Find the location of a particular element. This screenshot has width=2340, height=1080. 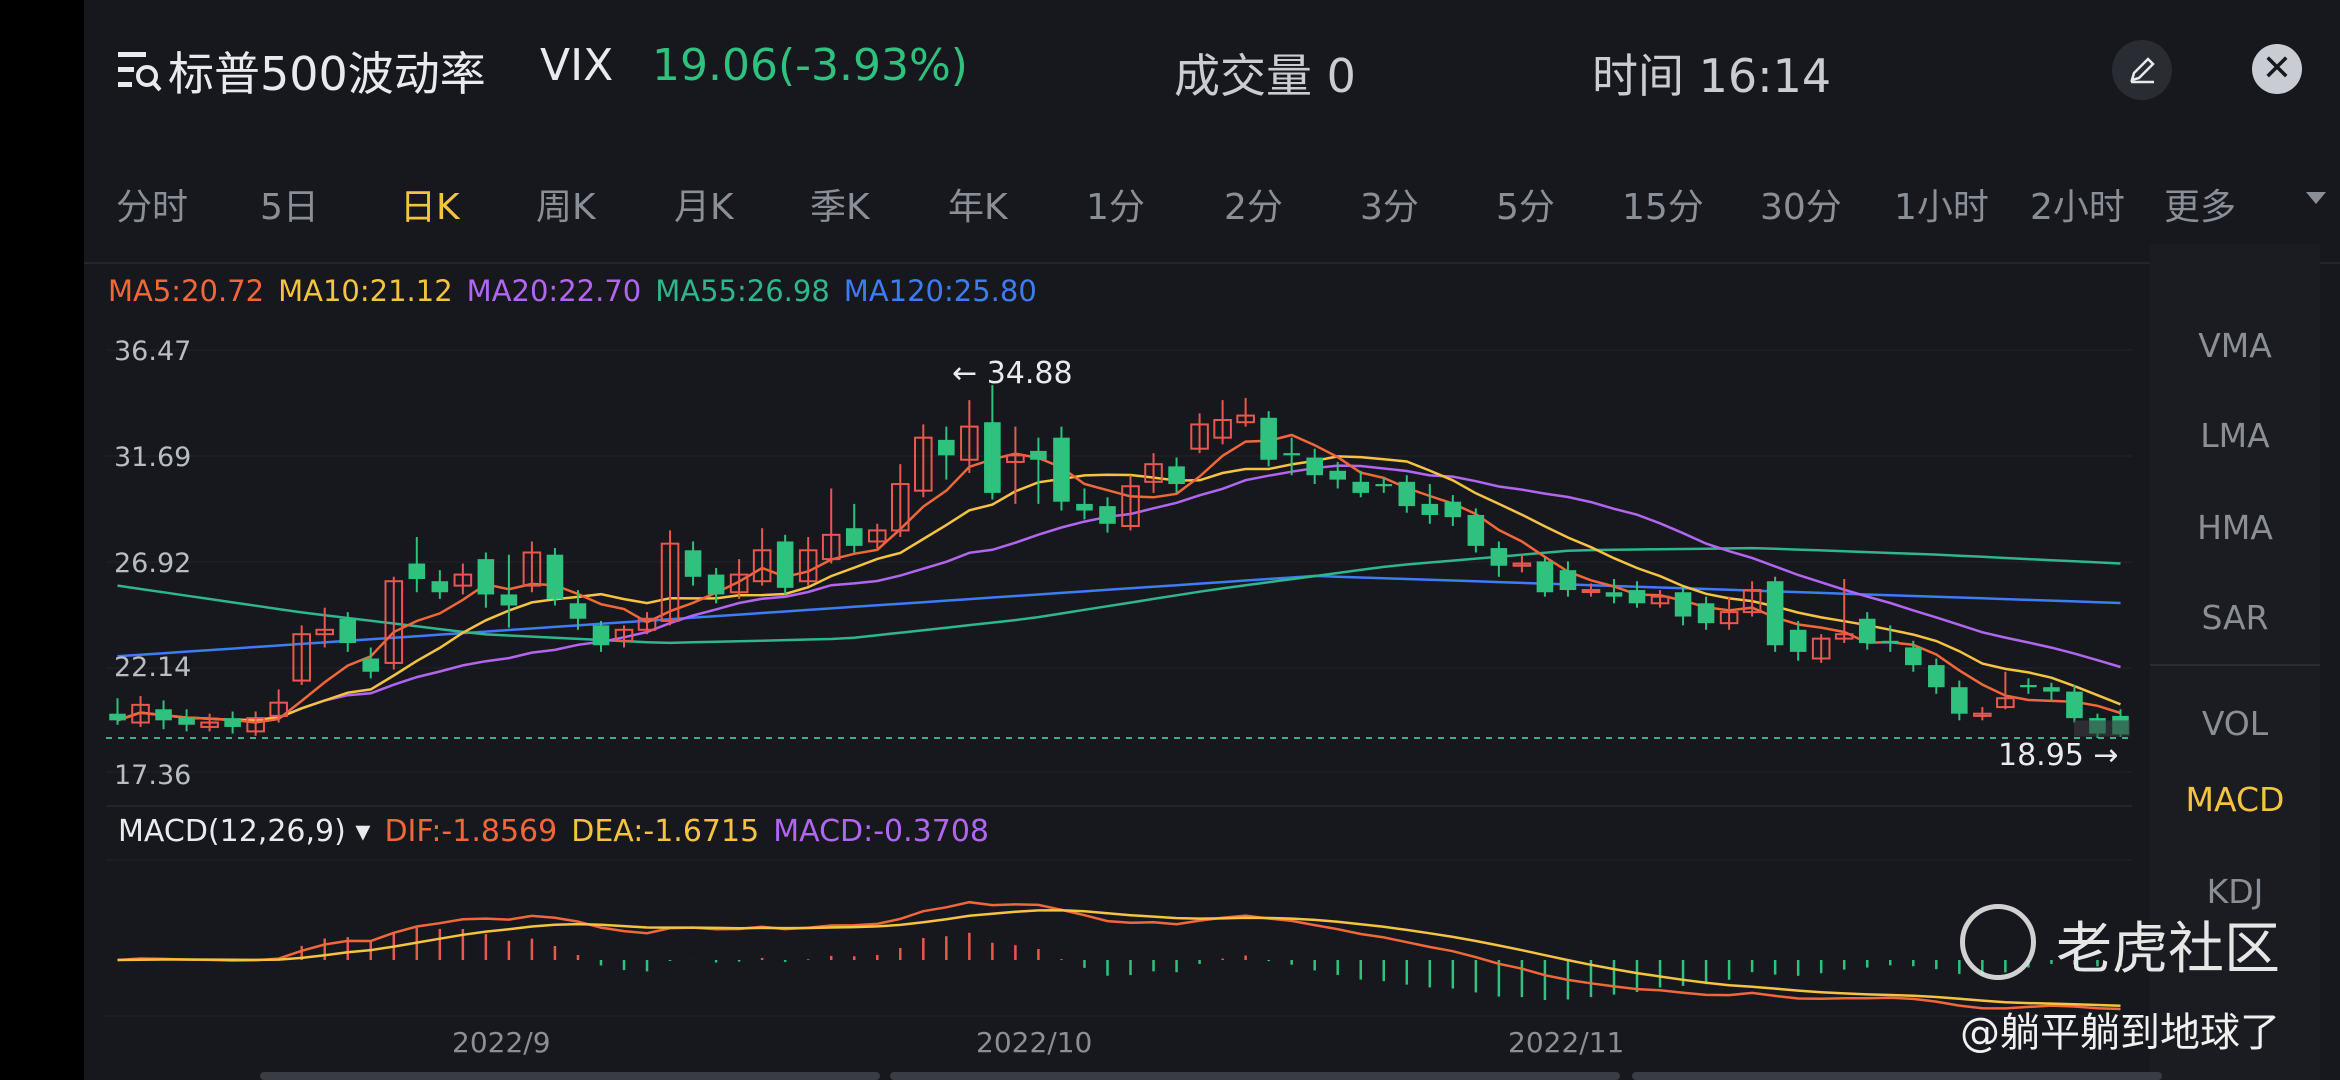

menu-search-icon is located at coordinates (139, 71).